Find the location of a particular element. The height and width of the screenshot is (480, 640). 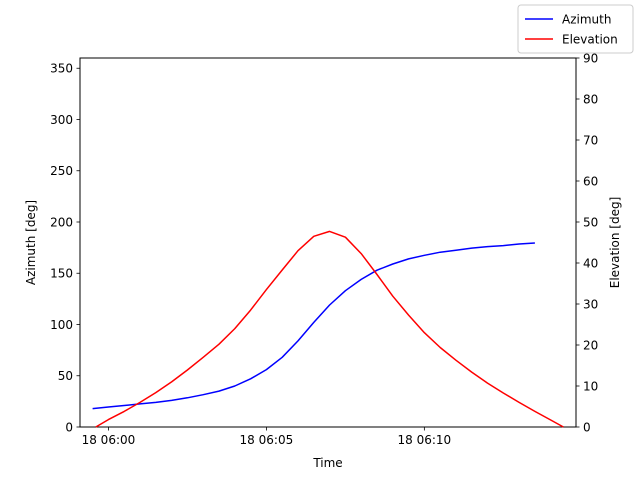

right-y-tick-label: 30 is located at coordinates (590, 304).